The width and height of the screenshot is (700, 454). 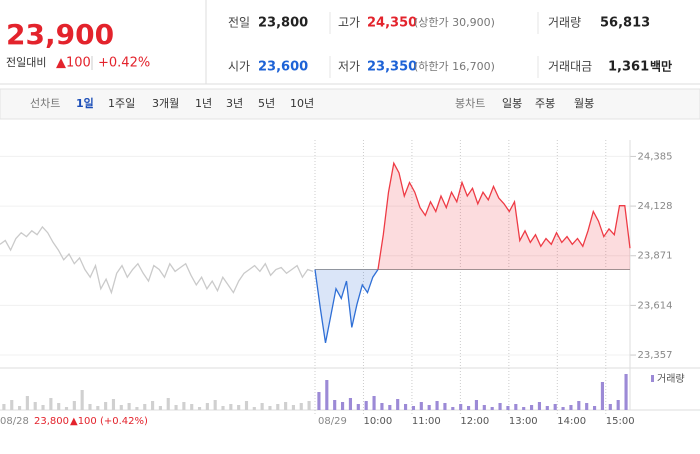 I want to click on tab-bar, so click(x=350, y=104).